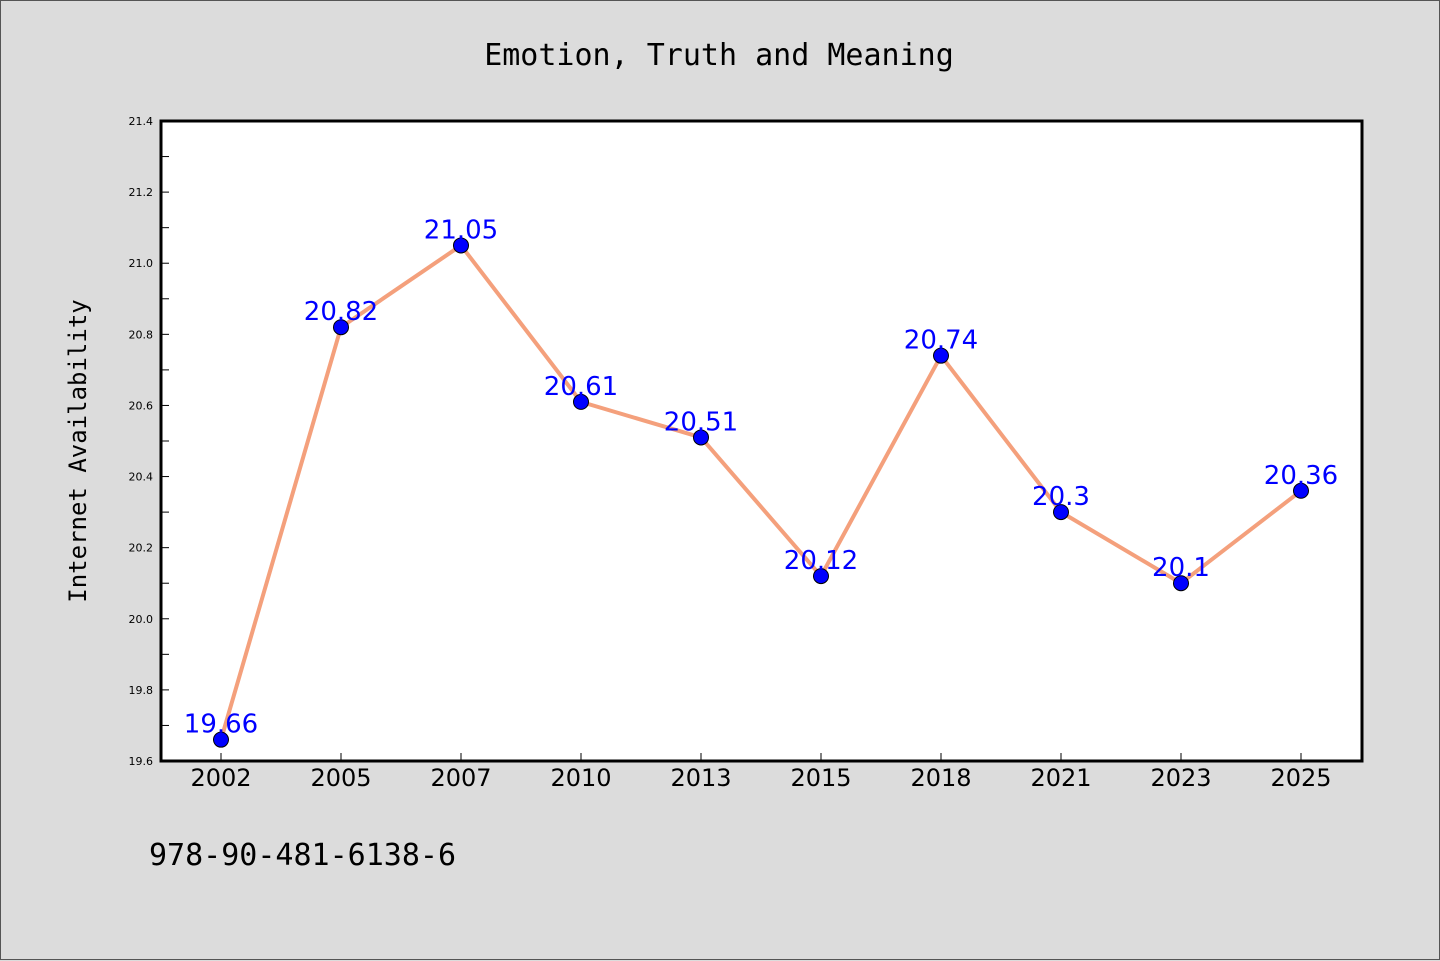 This screenshot has width=1440, height=961. Describe the element at coordinates (940, 778) in the screenshot. I see `x-tick-label: 2018` at that location.